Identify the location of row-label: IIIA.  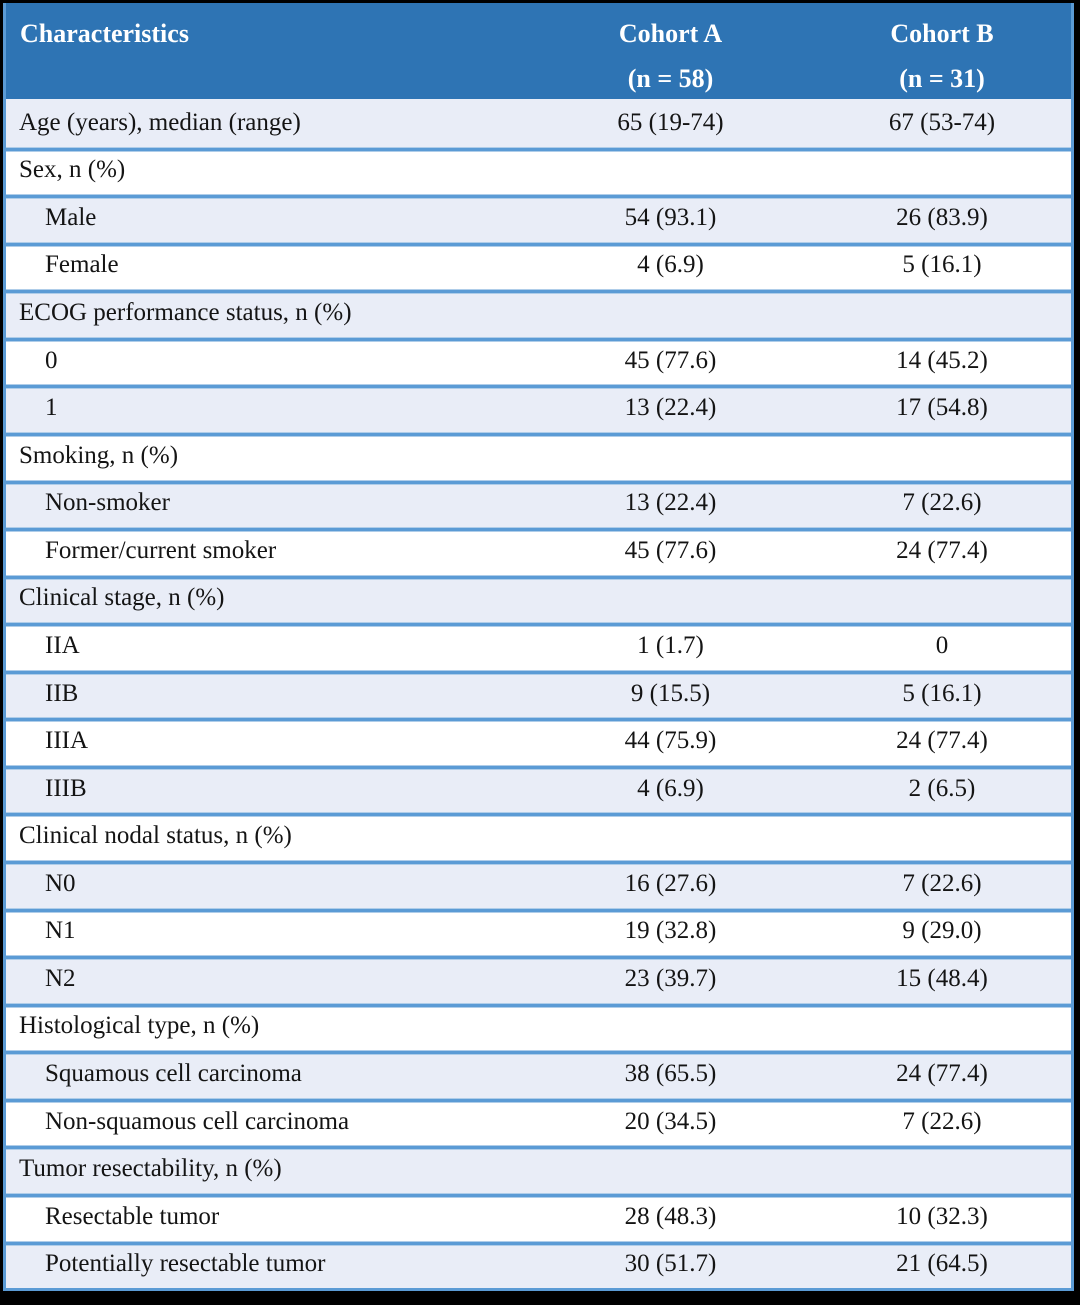
(67, 741).